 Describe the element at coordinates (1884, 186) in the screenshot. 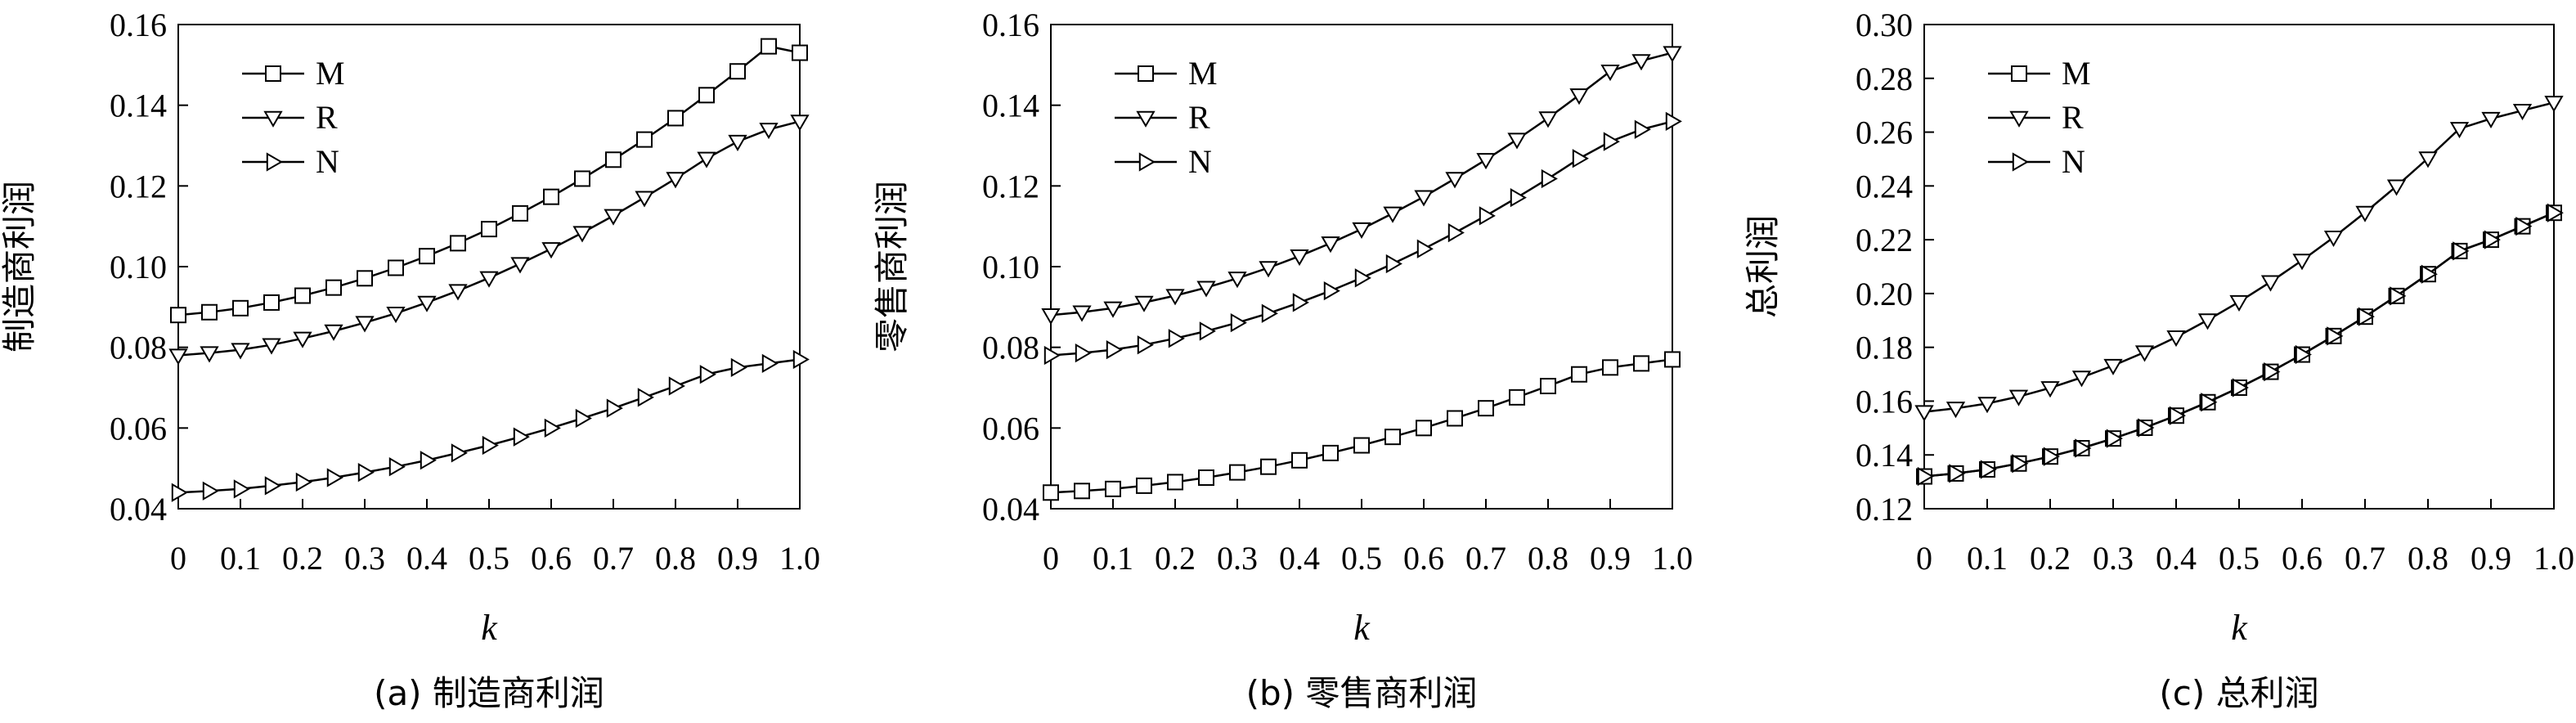

I see `y-tick-label: 0.24` at that location.